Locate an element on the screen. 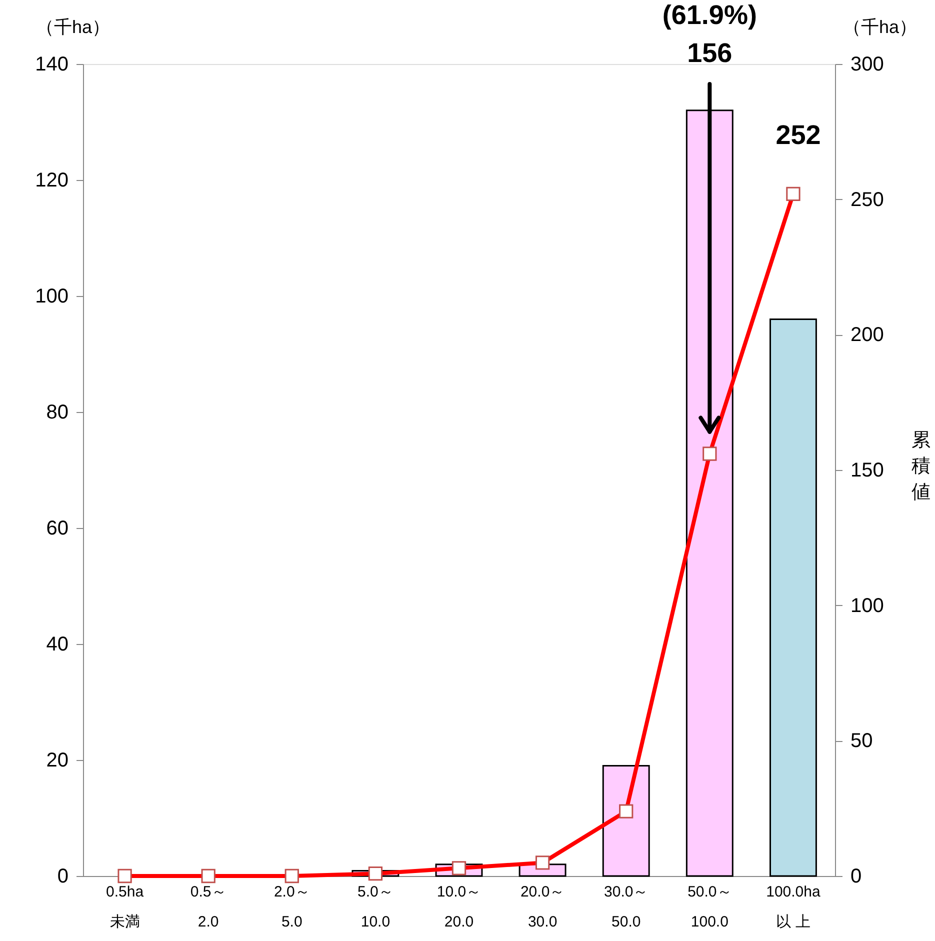 This screenshot has width=935, height=941. x-tick-label: 0.5～ 2.0 is located at coordinates (208, 907).